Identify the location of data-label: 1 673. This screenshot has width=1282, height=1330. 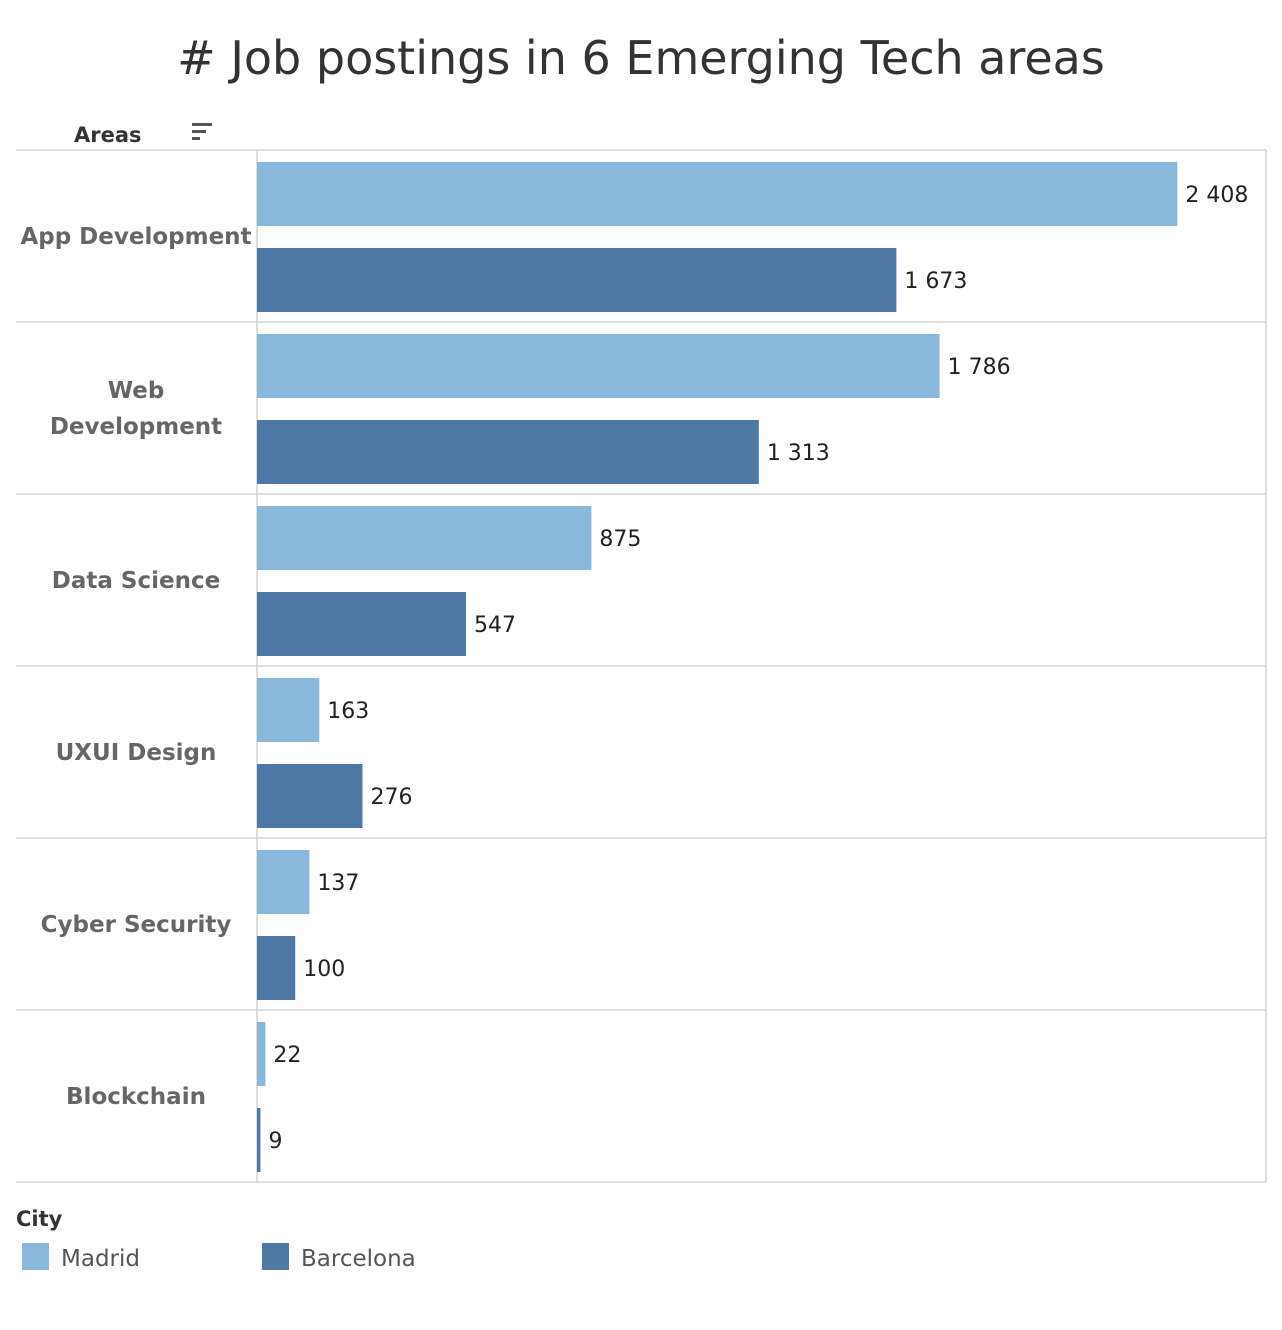
(935, 281).